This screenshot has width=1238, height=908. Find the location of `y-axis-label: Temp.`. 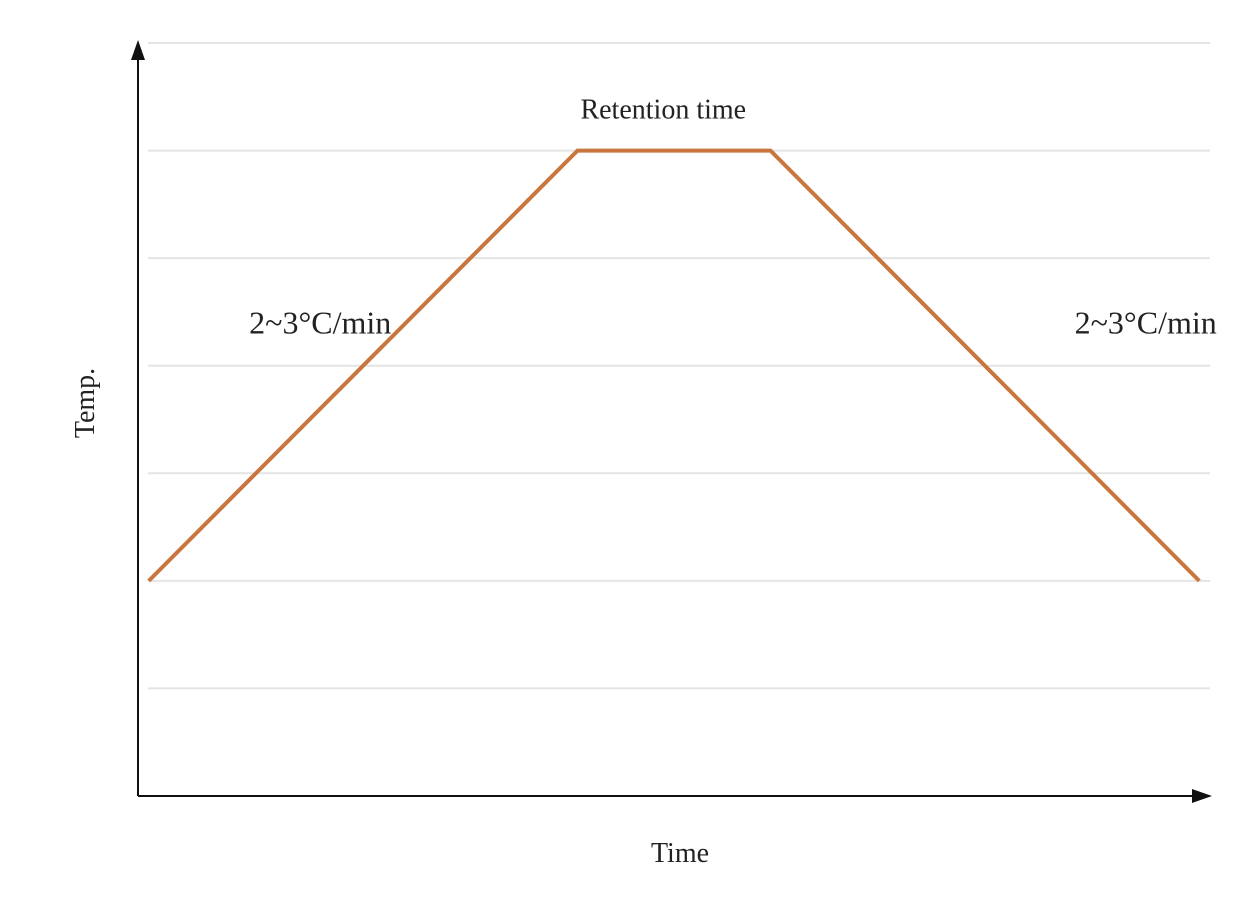

y-axis-label: Temp. is located at coordinates (85, 403).